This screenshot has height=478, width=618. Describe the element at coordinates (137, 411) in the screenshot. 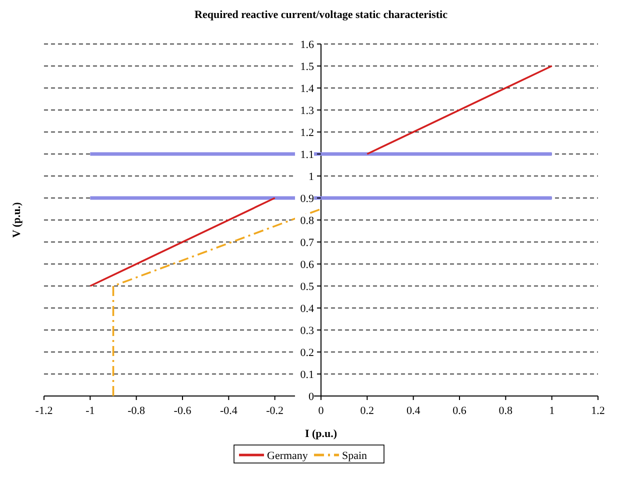

I see `x-tick-label: -0.8` at that location.